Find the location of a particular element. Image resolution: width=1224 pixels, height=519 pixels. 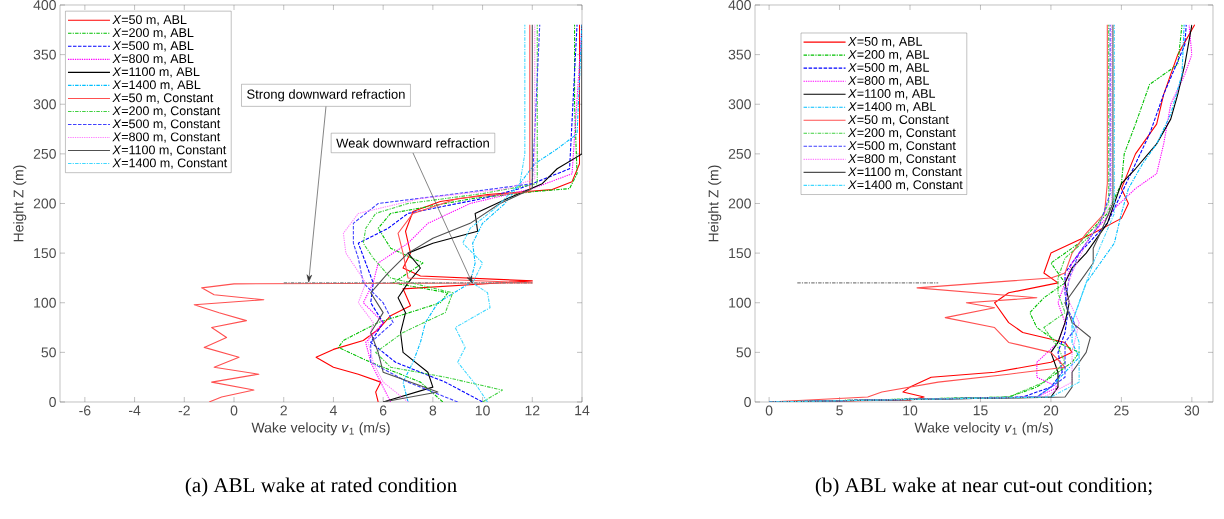

x-tick-label: 20 is located at coordinates (1051, 410).